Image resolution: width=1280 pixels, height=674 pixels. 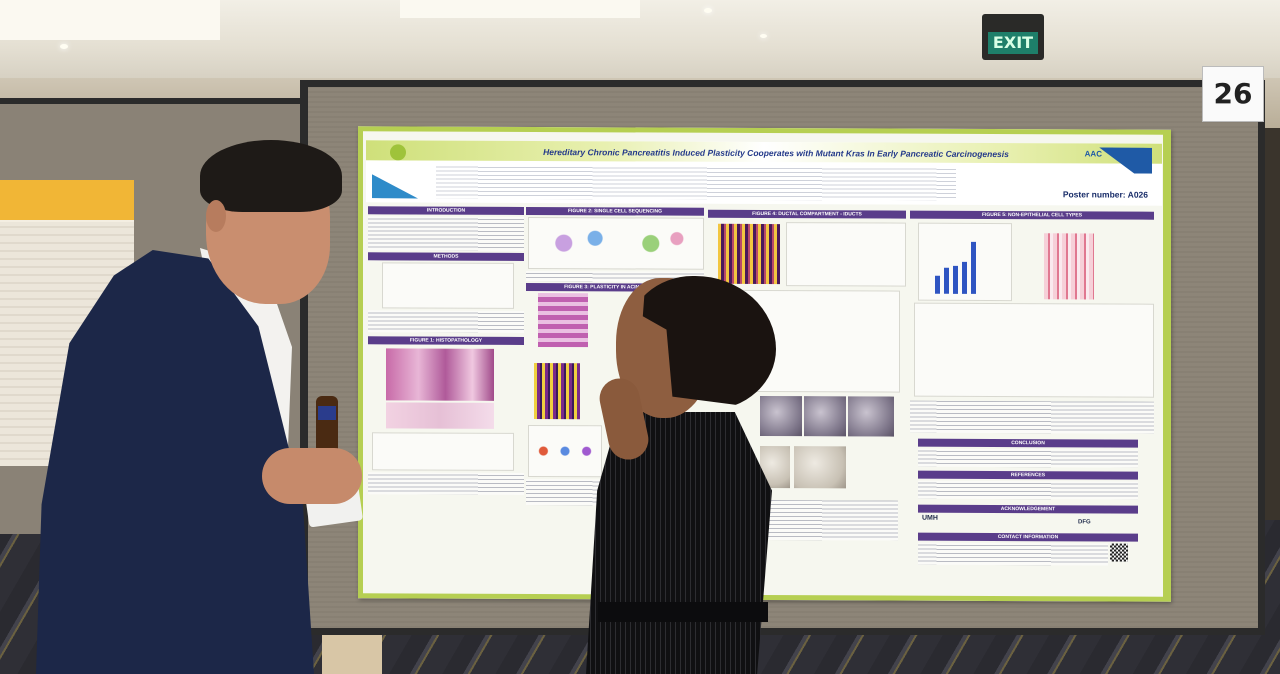 I want to click on bar-chart-bars, so click(x=965, y=264).